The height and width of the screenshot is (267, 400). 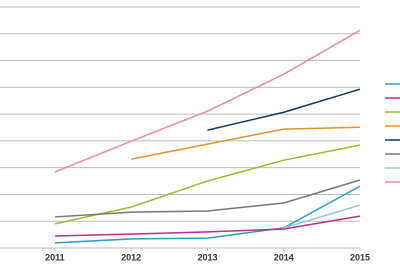 I want to click on x-tick-label: 2013, so click(x=207, y=257).